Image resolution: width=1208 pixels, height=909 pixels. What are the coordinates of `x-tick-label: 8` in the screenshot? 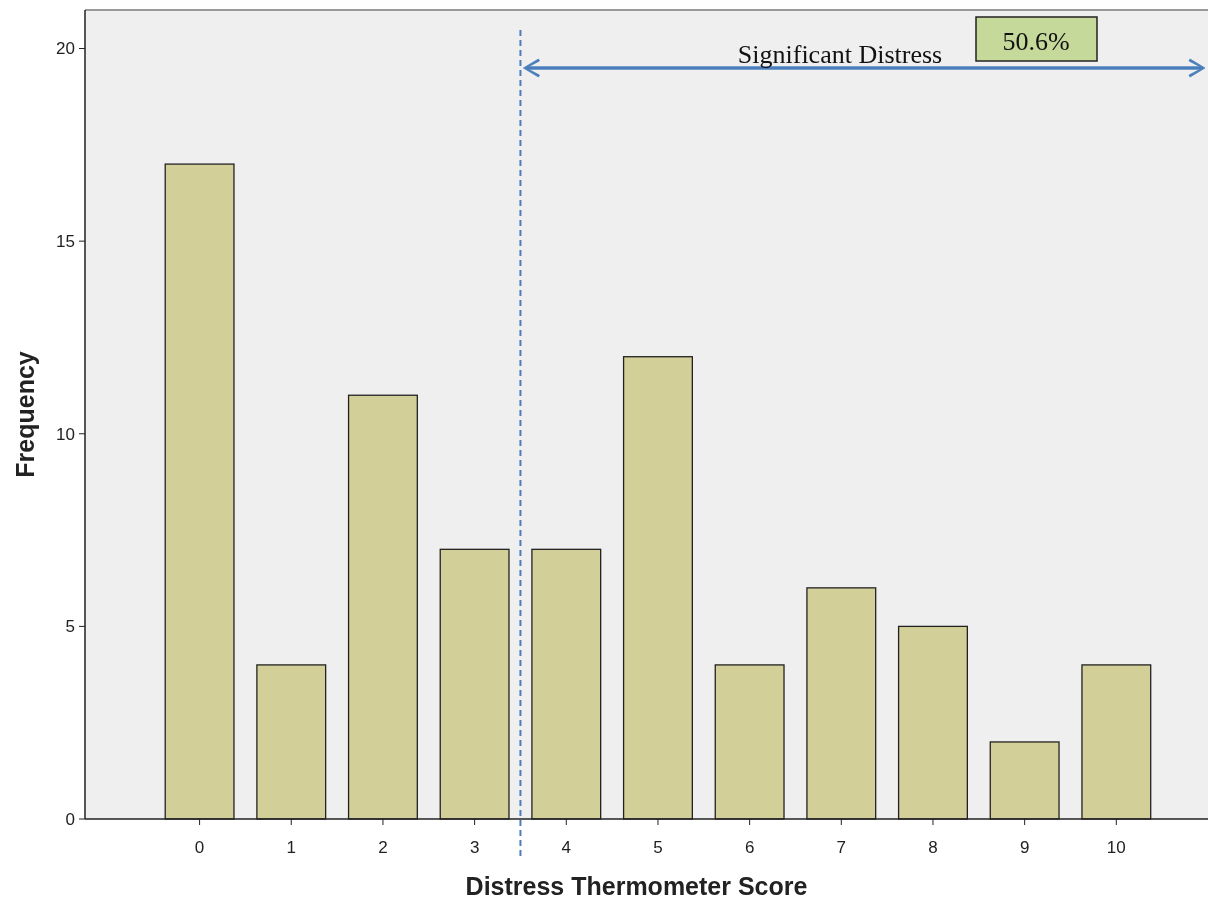 It's located at (933, 847).